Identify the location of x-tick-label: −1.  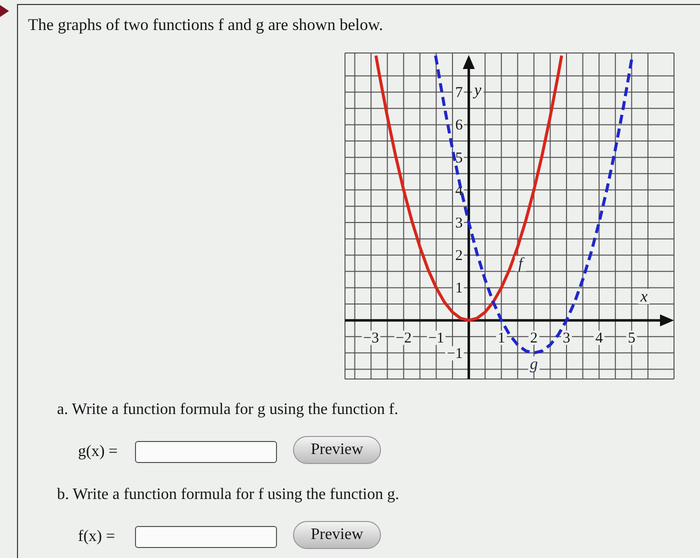
(436, 338).